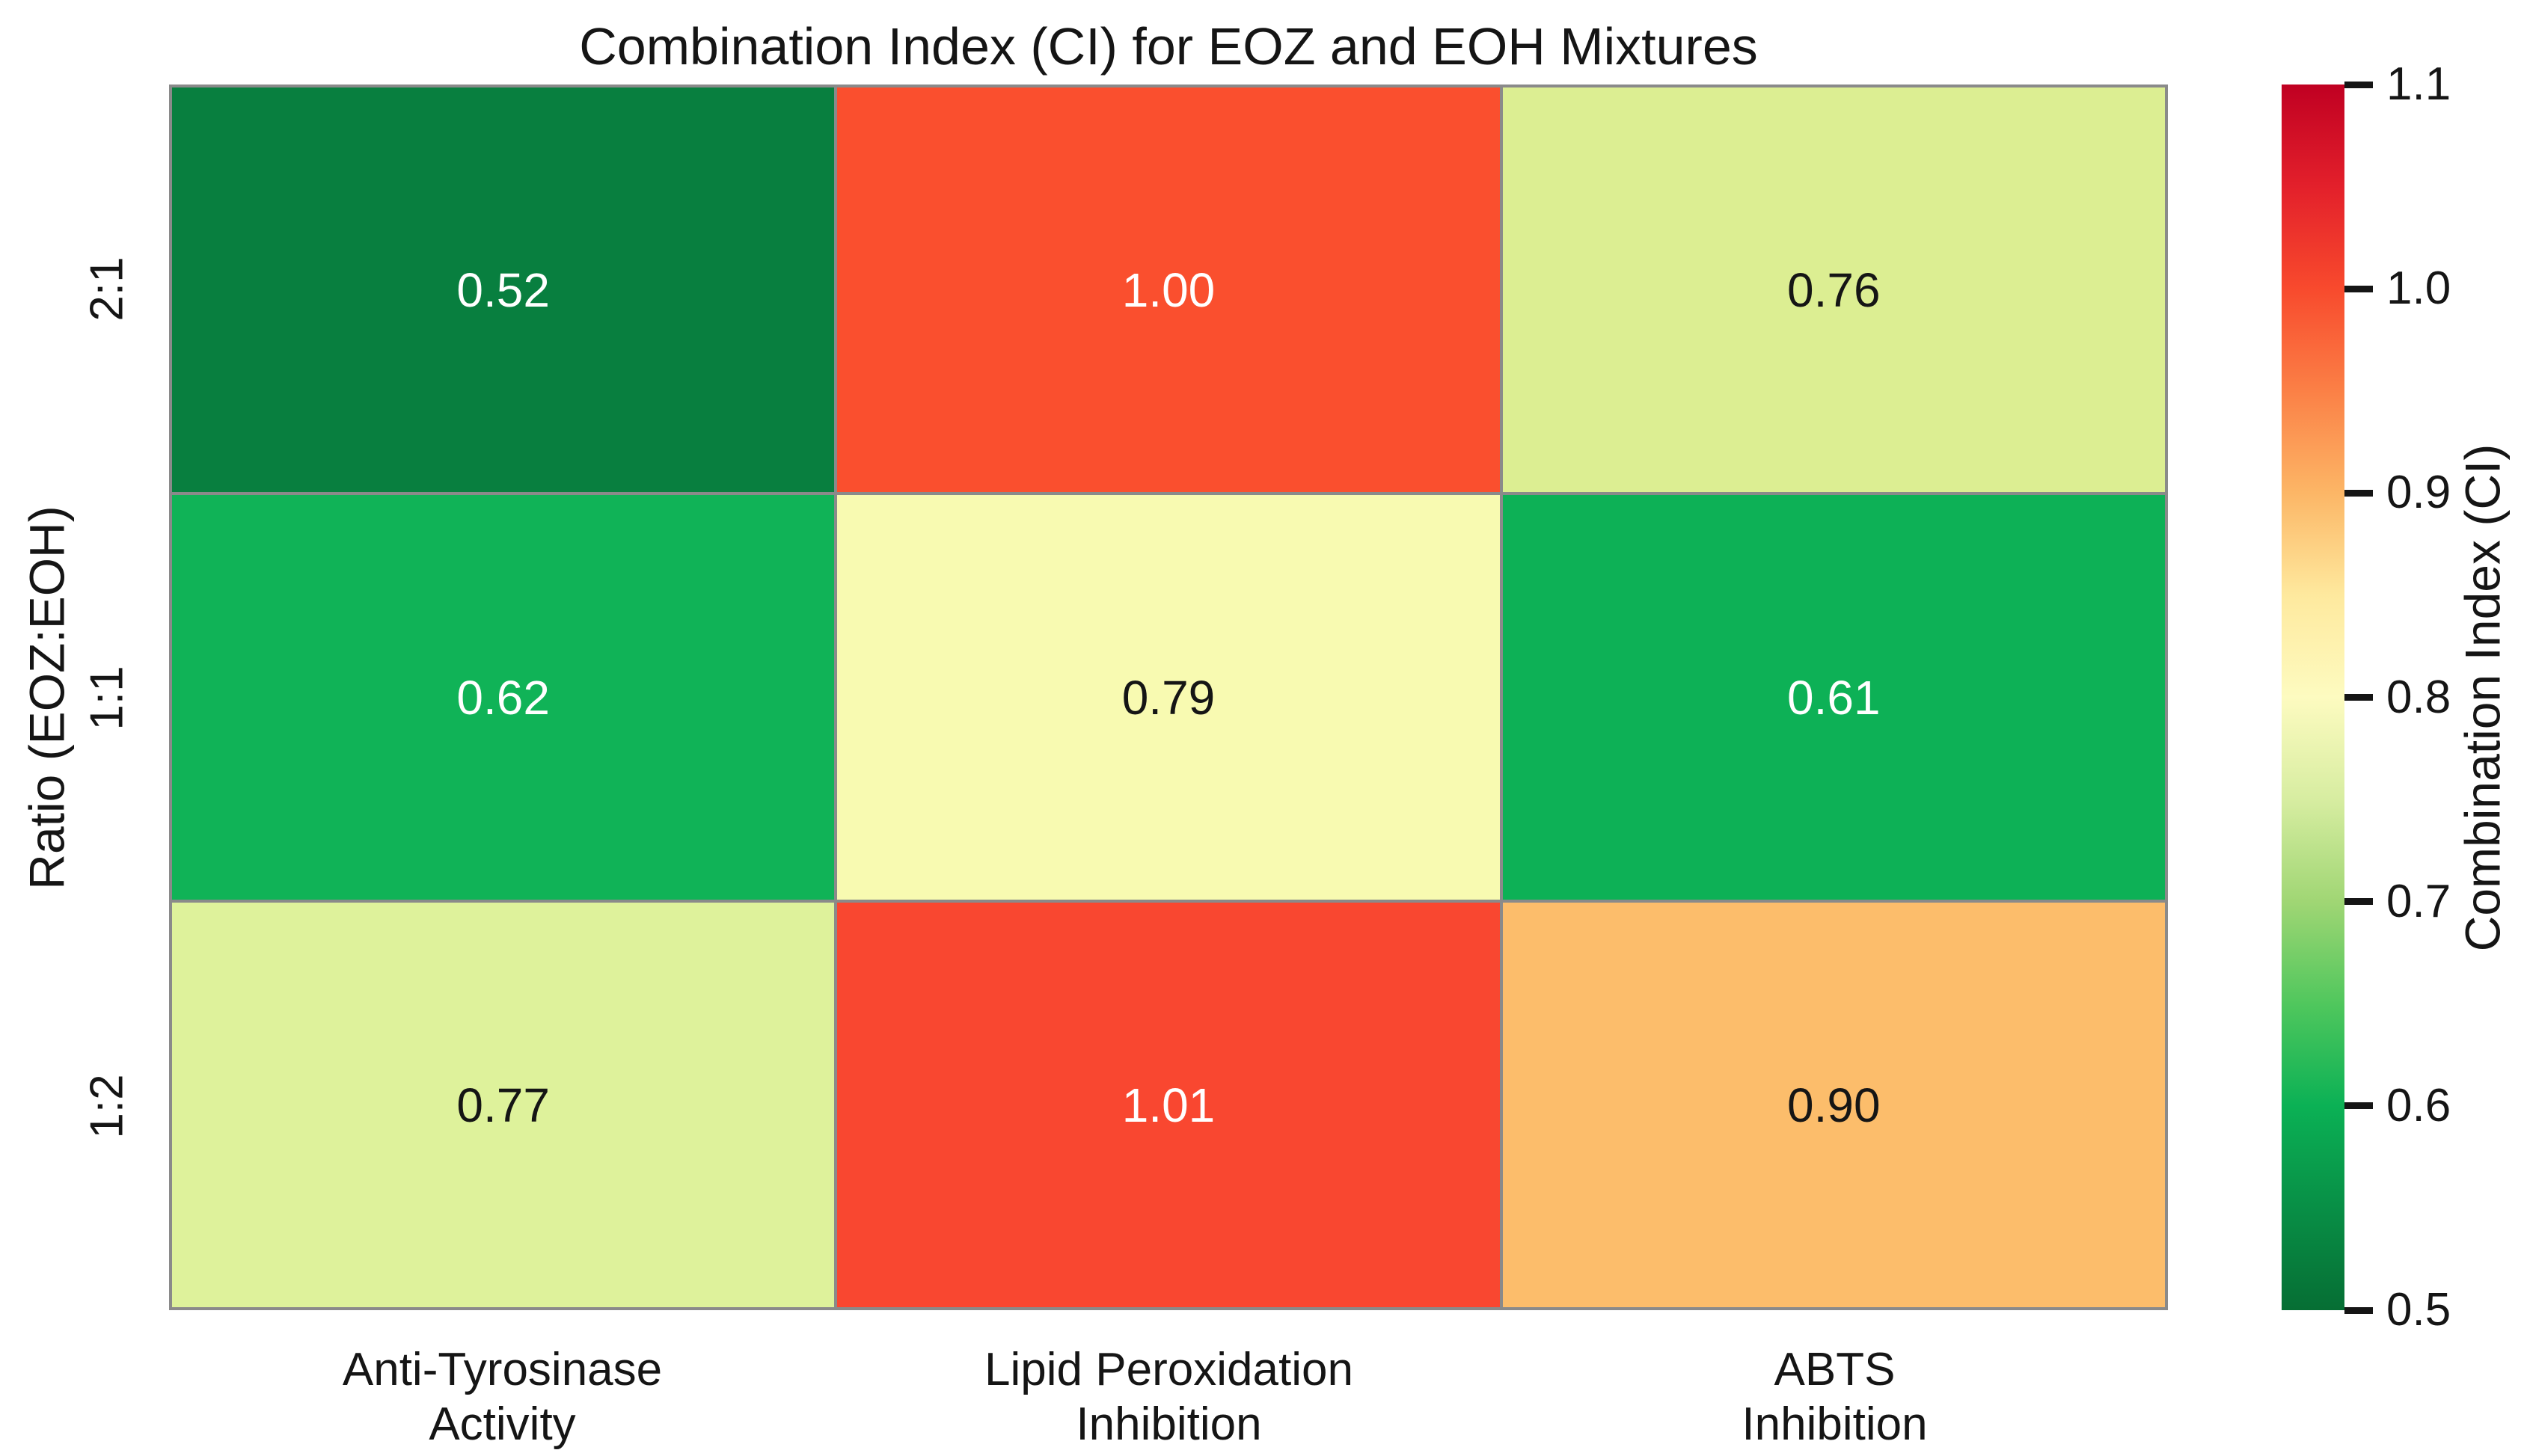  Describe the element at coordinates (2313, 697) in the screenshot. I see `colorbar-gradient` at that location.